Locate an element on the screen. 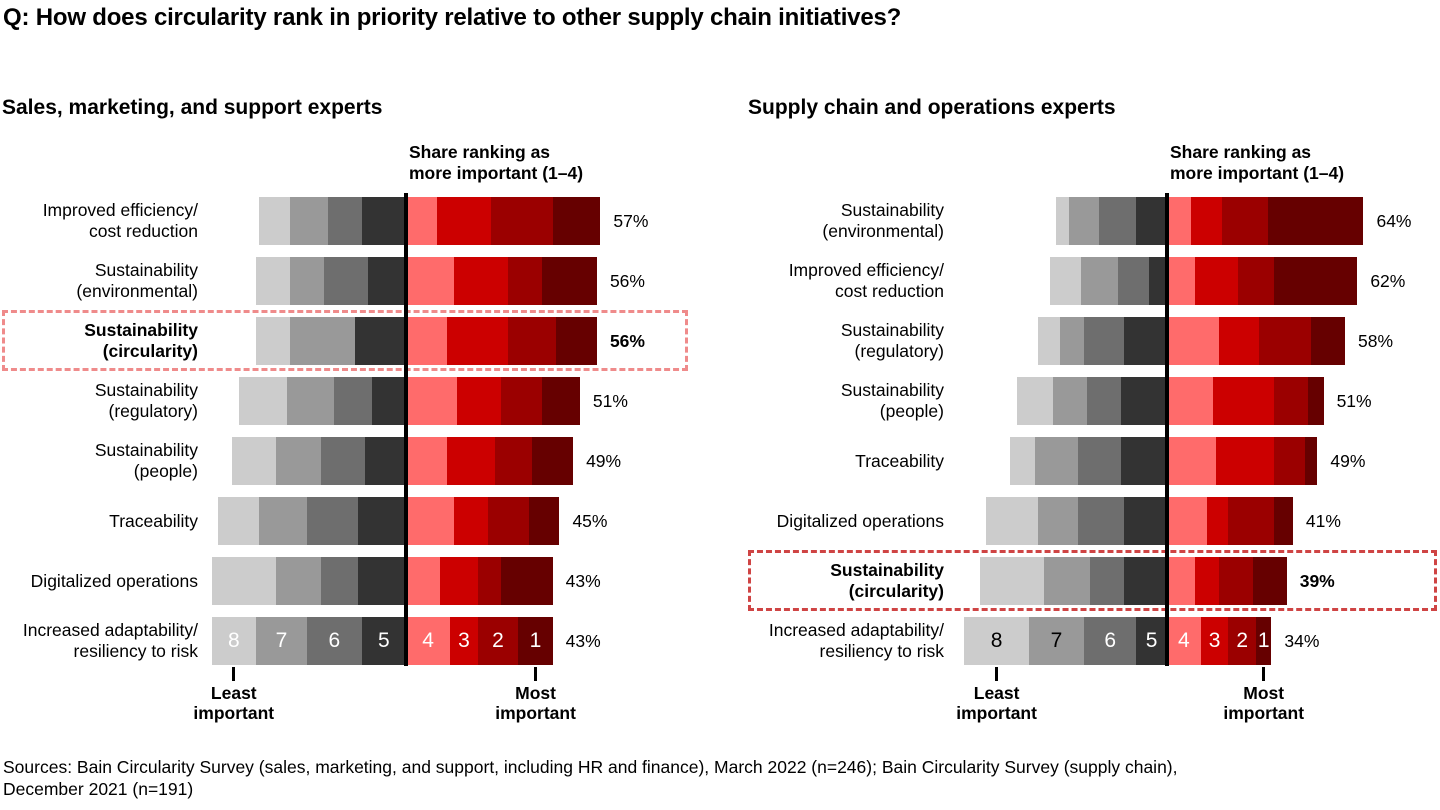  bar-segment-rank-4: 4 is located at coordinates (428, 641).